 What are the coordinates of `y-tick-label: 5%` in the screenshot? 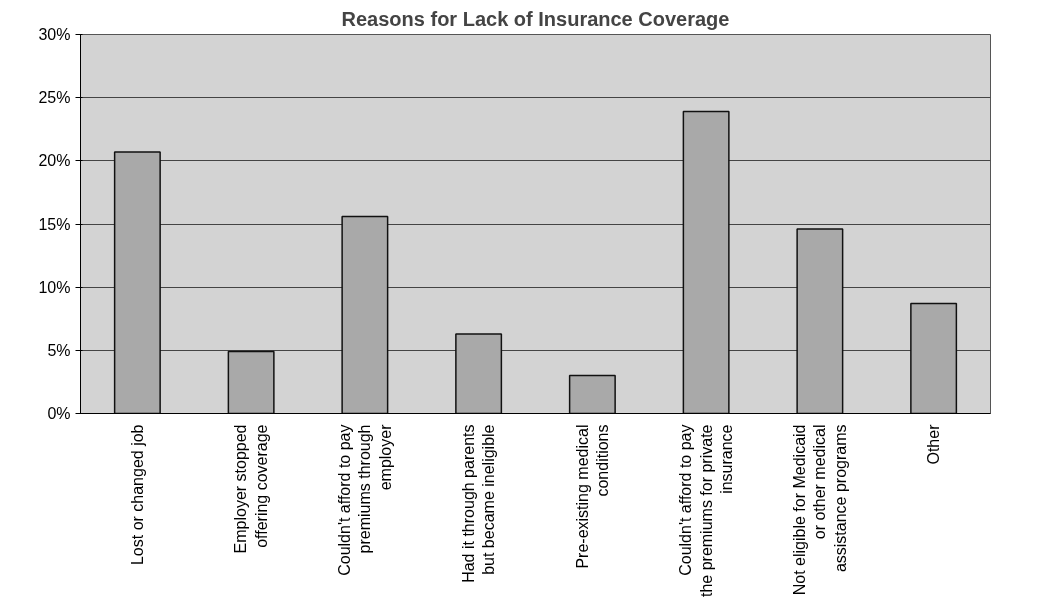 It's located at (59, 350).